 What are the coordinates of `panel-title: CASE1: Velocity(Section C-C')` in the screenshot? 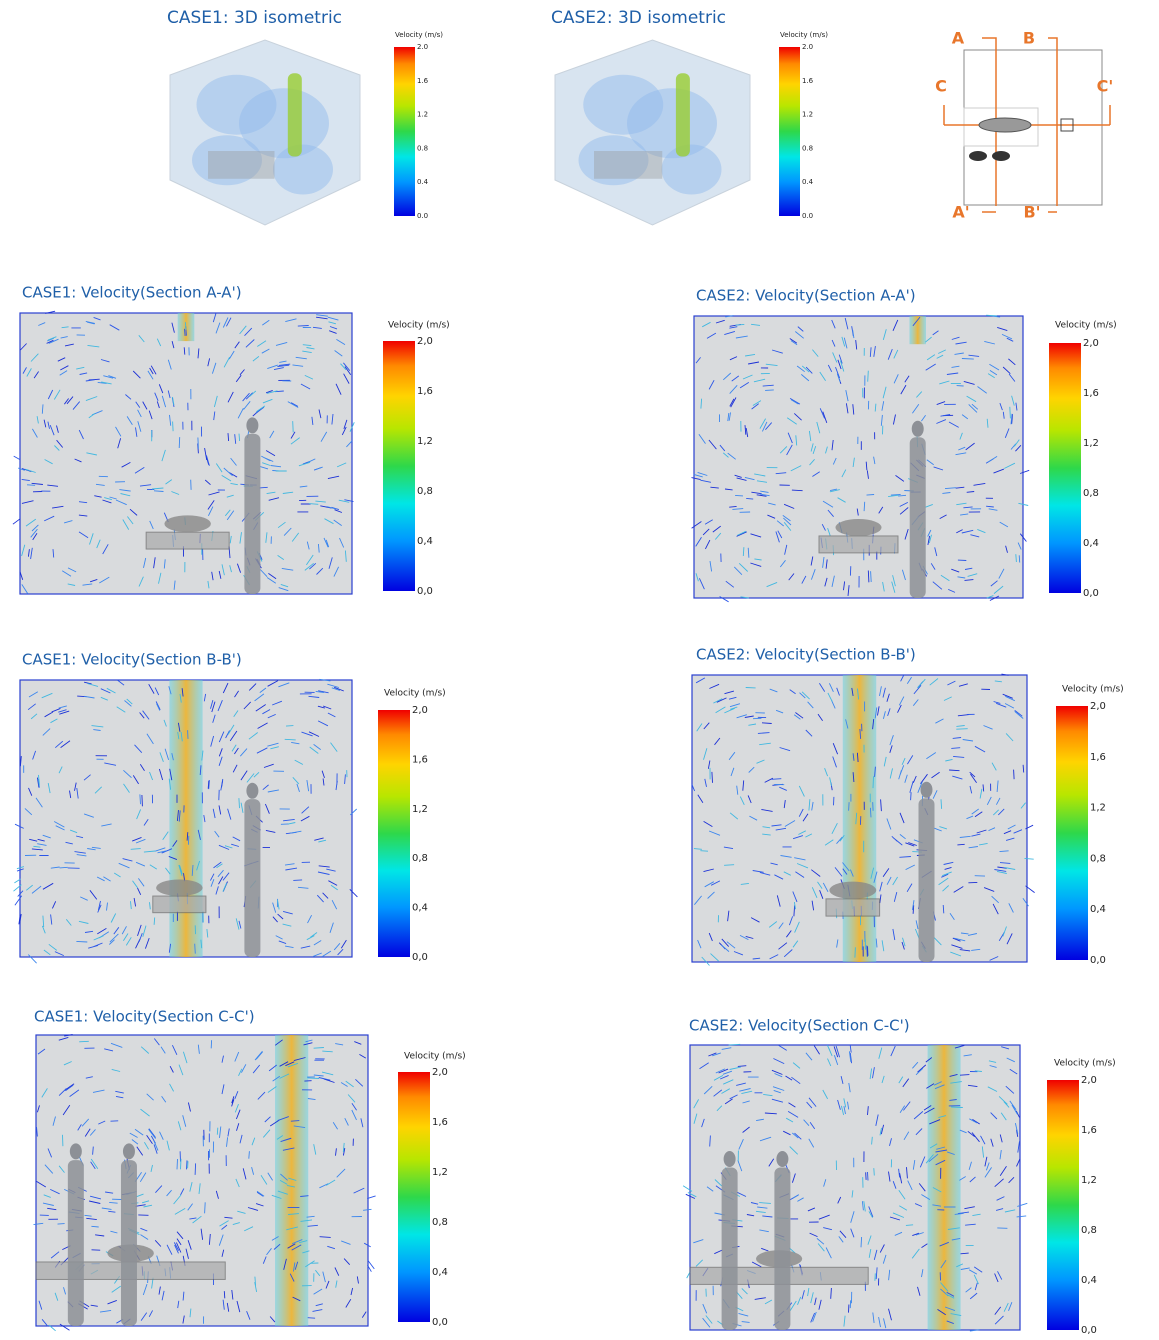 It's located at (144, 1017).